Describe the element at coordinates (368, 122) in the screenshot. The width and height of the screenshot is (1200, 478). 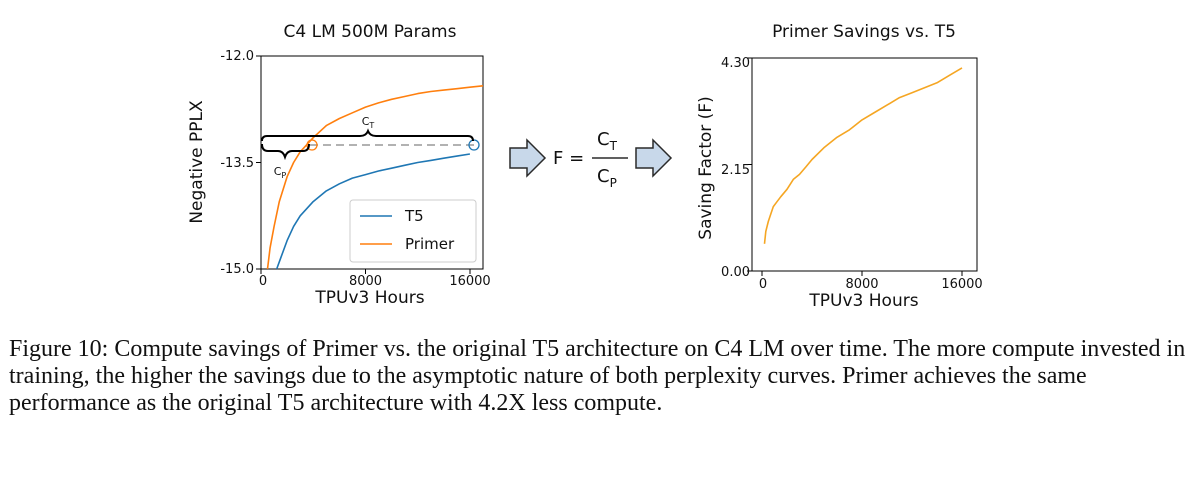
I see `ct-label: CT` at that location.